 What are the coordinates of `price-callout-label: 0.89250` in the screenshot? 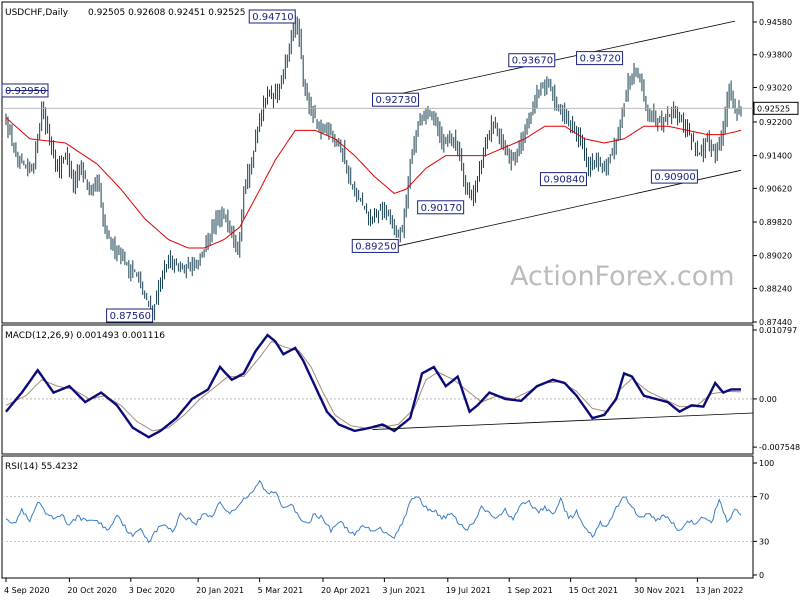 It's located at (375, 246).